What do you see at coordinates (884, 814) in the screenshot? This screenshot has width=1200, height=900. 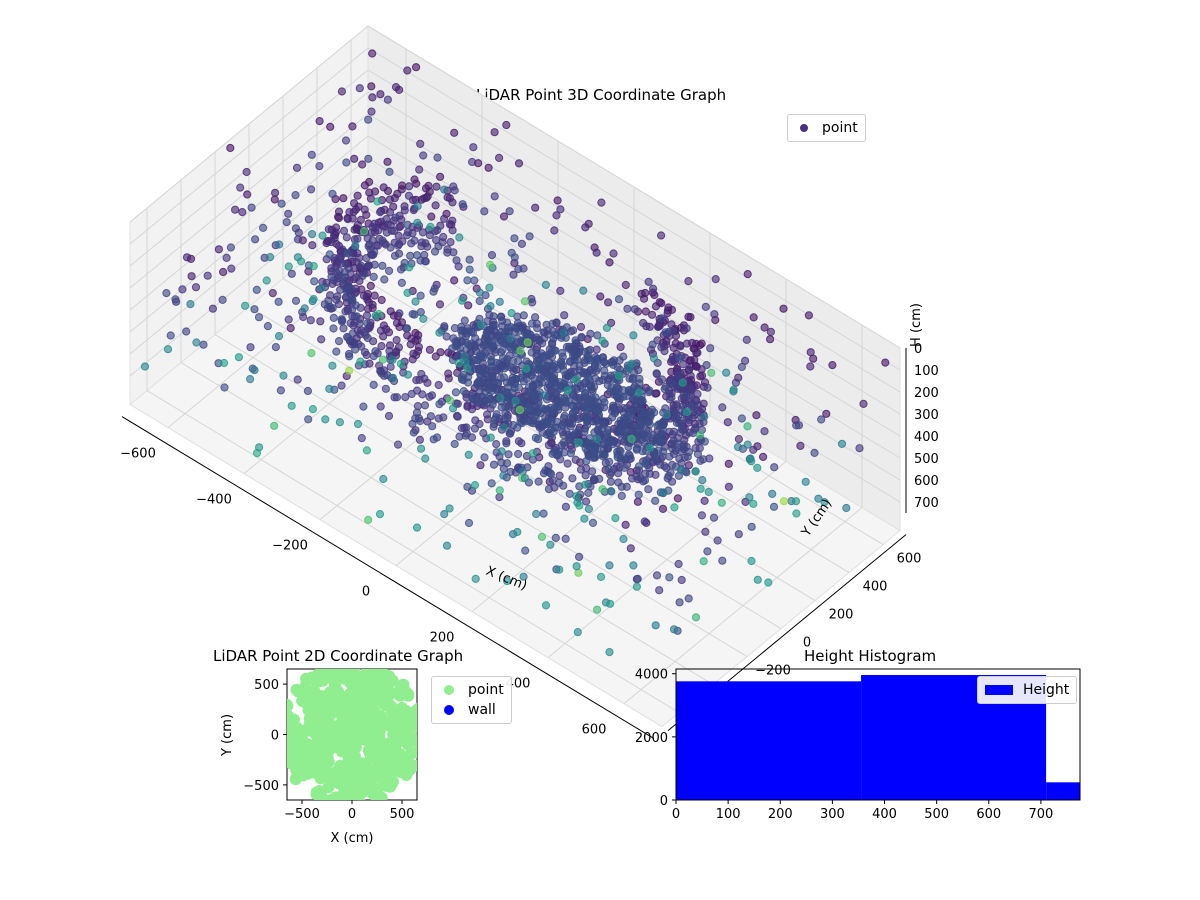 I see `x-tick-label: 400` at bounding box center [884, 814].